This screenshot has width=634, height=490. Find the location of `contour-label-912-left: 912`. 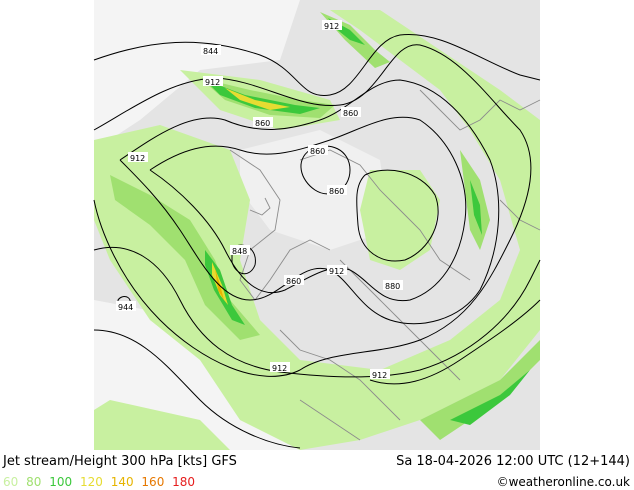

contour-label-912-left: 912 is located at coordinates (137, 158).